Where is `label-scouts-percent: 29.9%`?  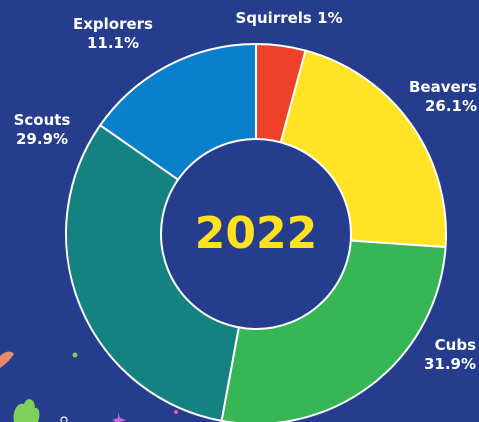
label-scouts-percent: 29.9% is located at coordinates (42, 139).